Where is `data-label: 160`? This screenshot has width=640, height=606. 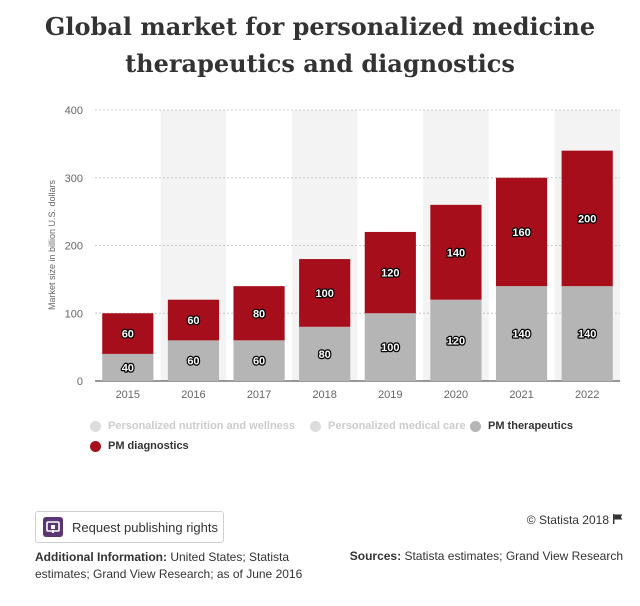 data-label: 160 is located at coordinates (521, 233).